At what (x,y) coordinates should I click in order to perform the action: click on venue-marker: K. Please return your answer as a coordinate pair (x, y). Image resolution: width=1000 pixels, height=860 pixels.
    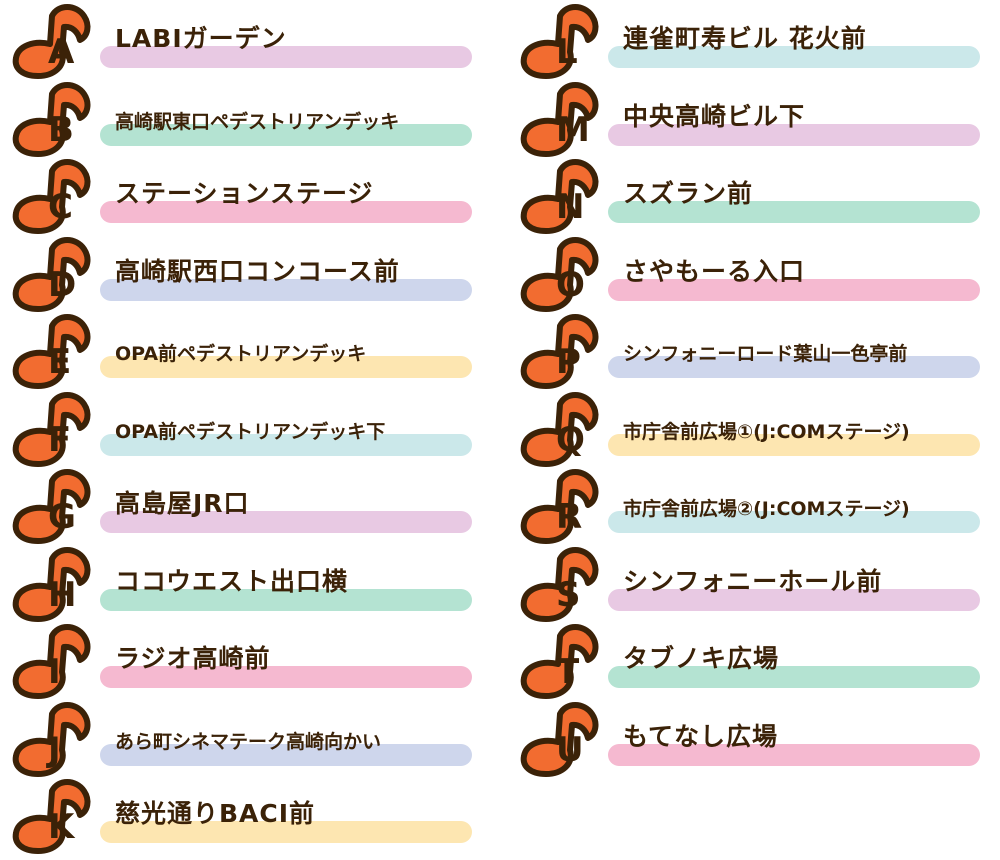
    Looking at the image, I should click on (54, 816).